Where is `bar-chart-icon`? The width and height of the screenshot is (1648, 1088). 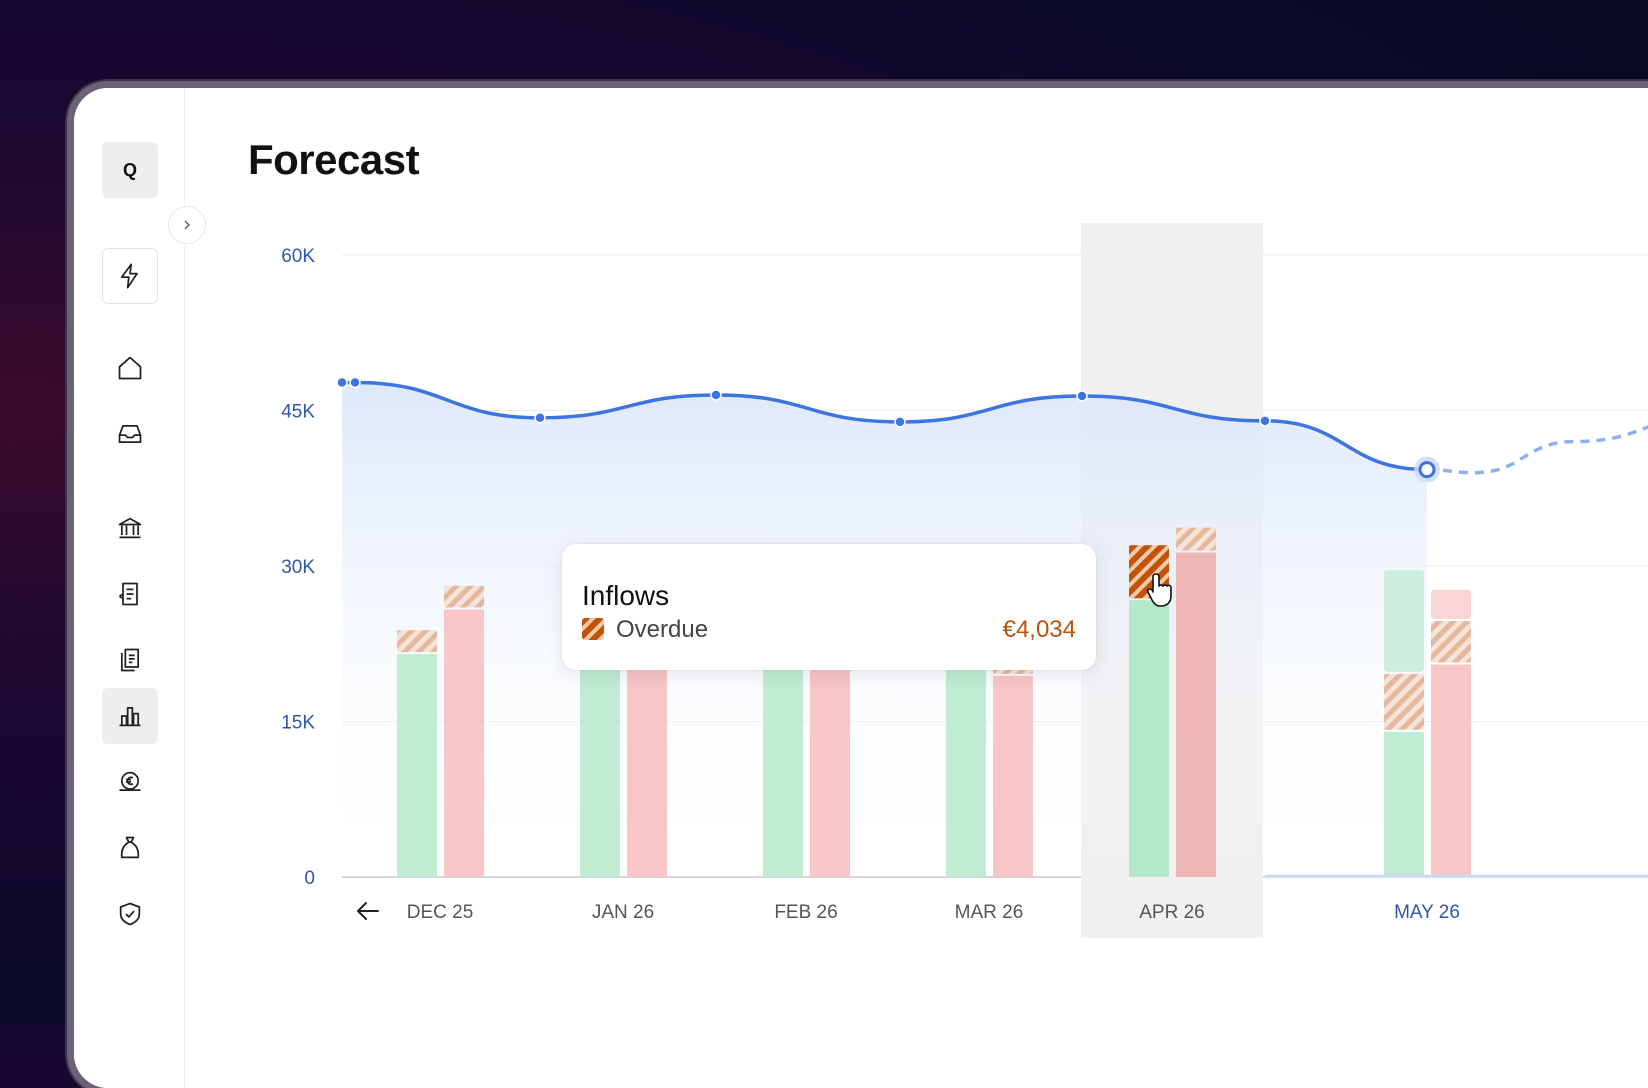
bar-chart-icon is located at coordinates (130, 716).